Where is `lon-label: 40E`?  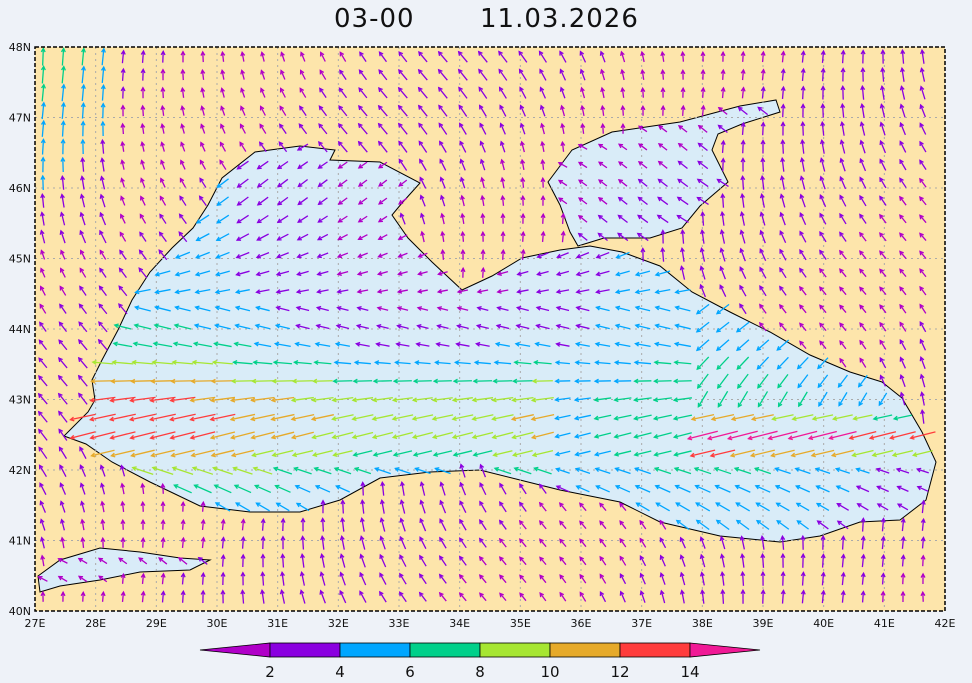
lon-label: 40E is located at coordinates (823, 623).